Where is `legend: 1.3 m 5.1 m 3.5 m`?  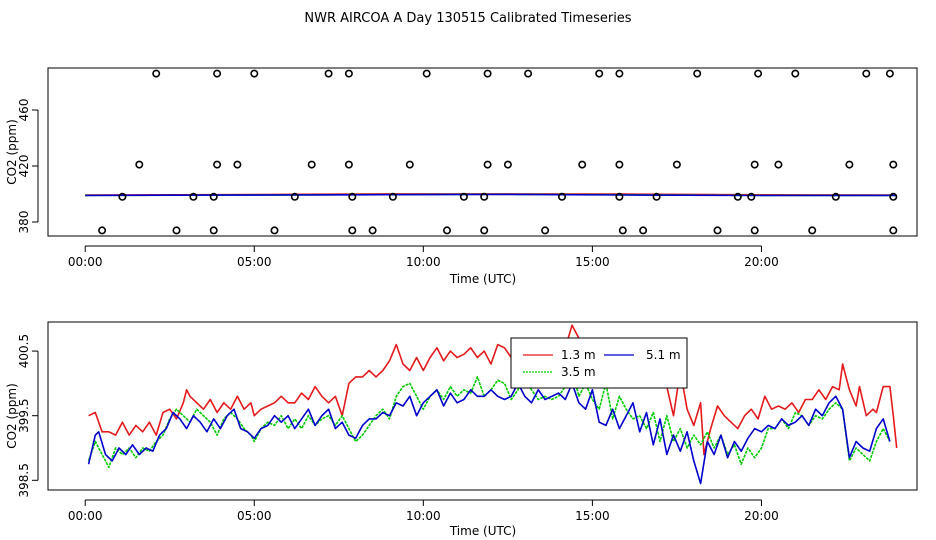 legend: 1.3 m 5.1 m 3.5 m is located at coordinates (599, 363).